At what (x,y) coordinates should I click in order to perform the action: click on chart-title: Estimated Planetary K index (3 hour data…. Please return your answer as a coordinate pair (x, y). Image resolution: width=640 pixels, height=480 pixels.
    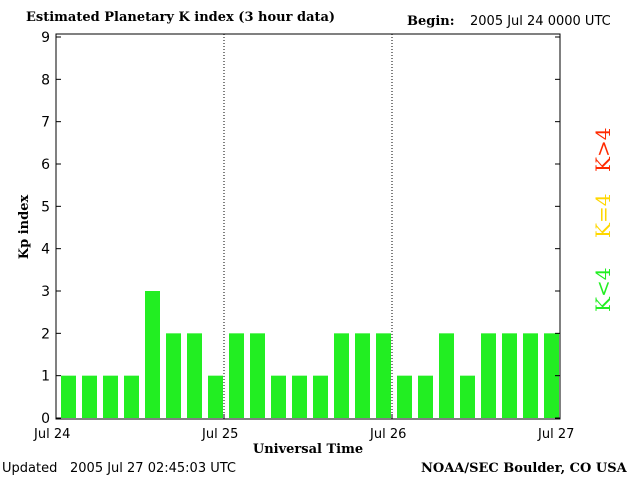
    Looking at the image, I should click on (181, 17).